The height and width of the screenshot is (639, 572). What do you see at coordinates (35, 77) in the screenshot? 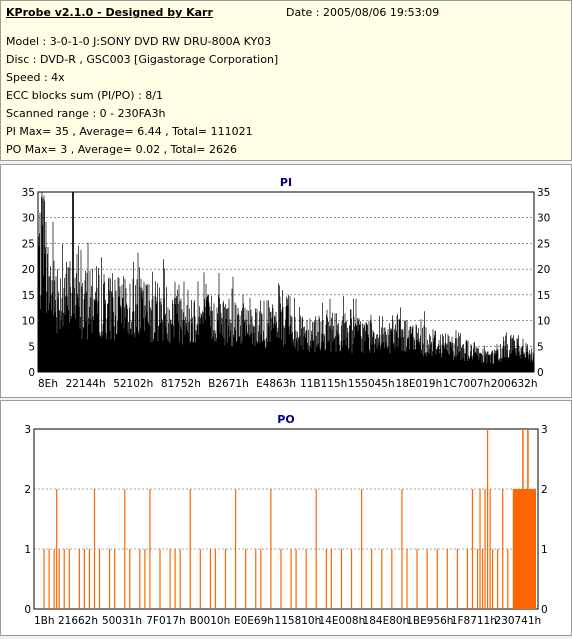
I see `speed-line: Speed : 4x` at bounding box center [35, 77].